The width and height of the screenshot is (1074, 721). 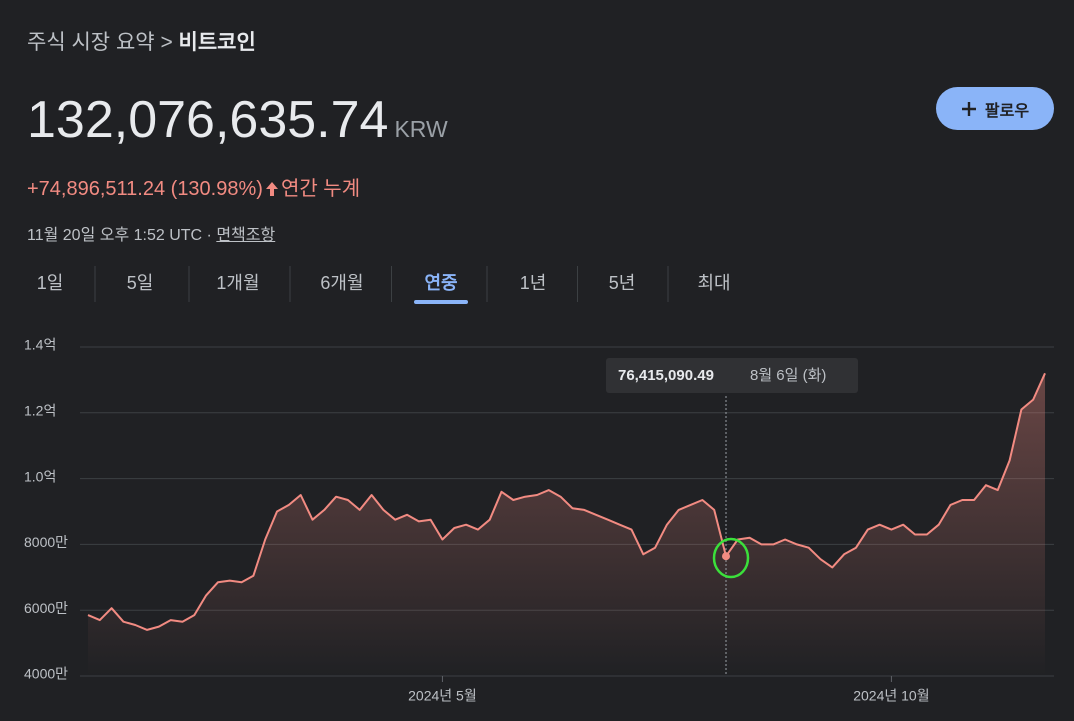 I want to click on tooltip-value: 76,415,090.49, so click(x=666, y=375).